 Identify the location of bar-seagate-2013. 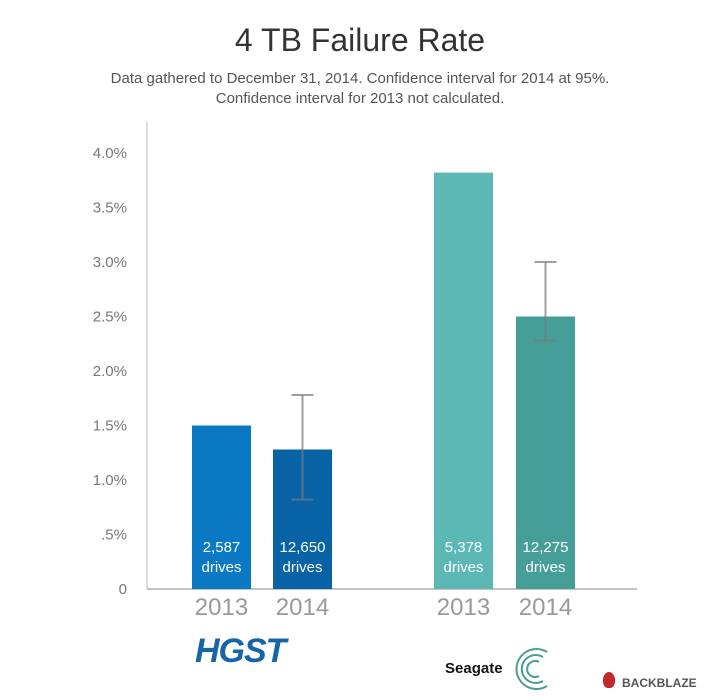
(463, 380).